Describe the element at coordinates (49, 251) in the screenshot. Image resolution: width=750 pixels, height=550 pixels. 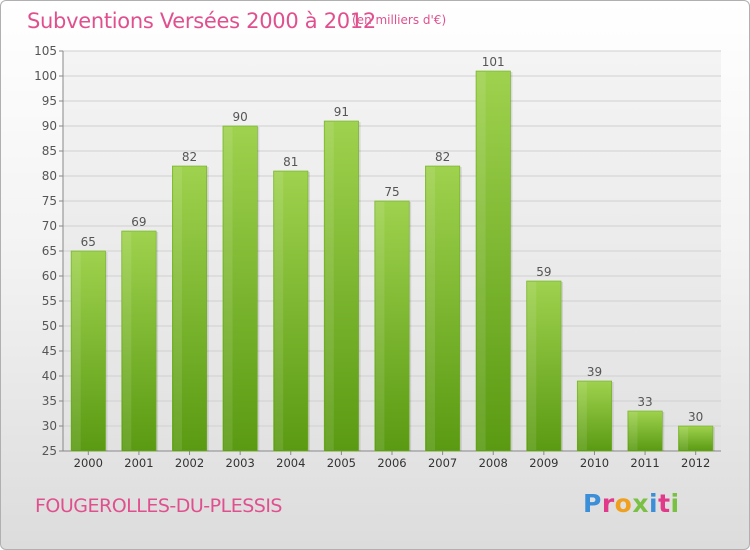
I see `y-tick-label: 65` at that location.